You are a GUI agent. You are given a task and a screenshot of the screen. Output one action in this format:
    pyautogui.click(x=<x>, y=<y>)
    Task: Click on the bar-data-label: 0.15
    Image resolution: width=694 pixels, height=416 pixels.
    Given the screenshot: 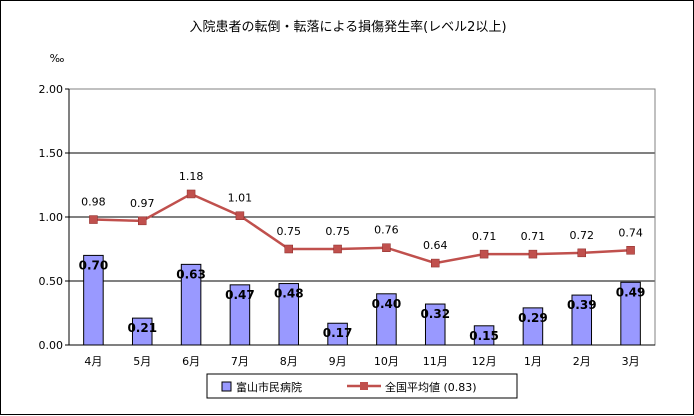 What is the action you would take?
    pyautogui.click(x=484, y=336)
    